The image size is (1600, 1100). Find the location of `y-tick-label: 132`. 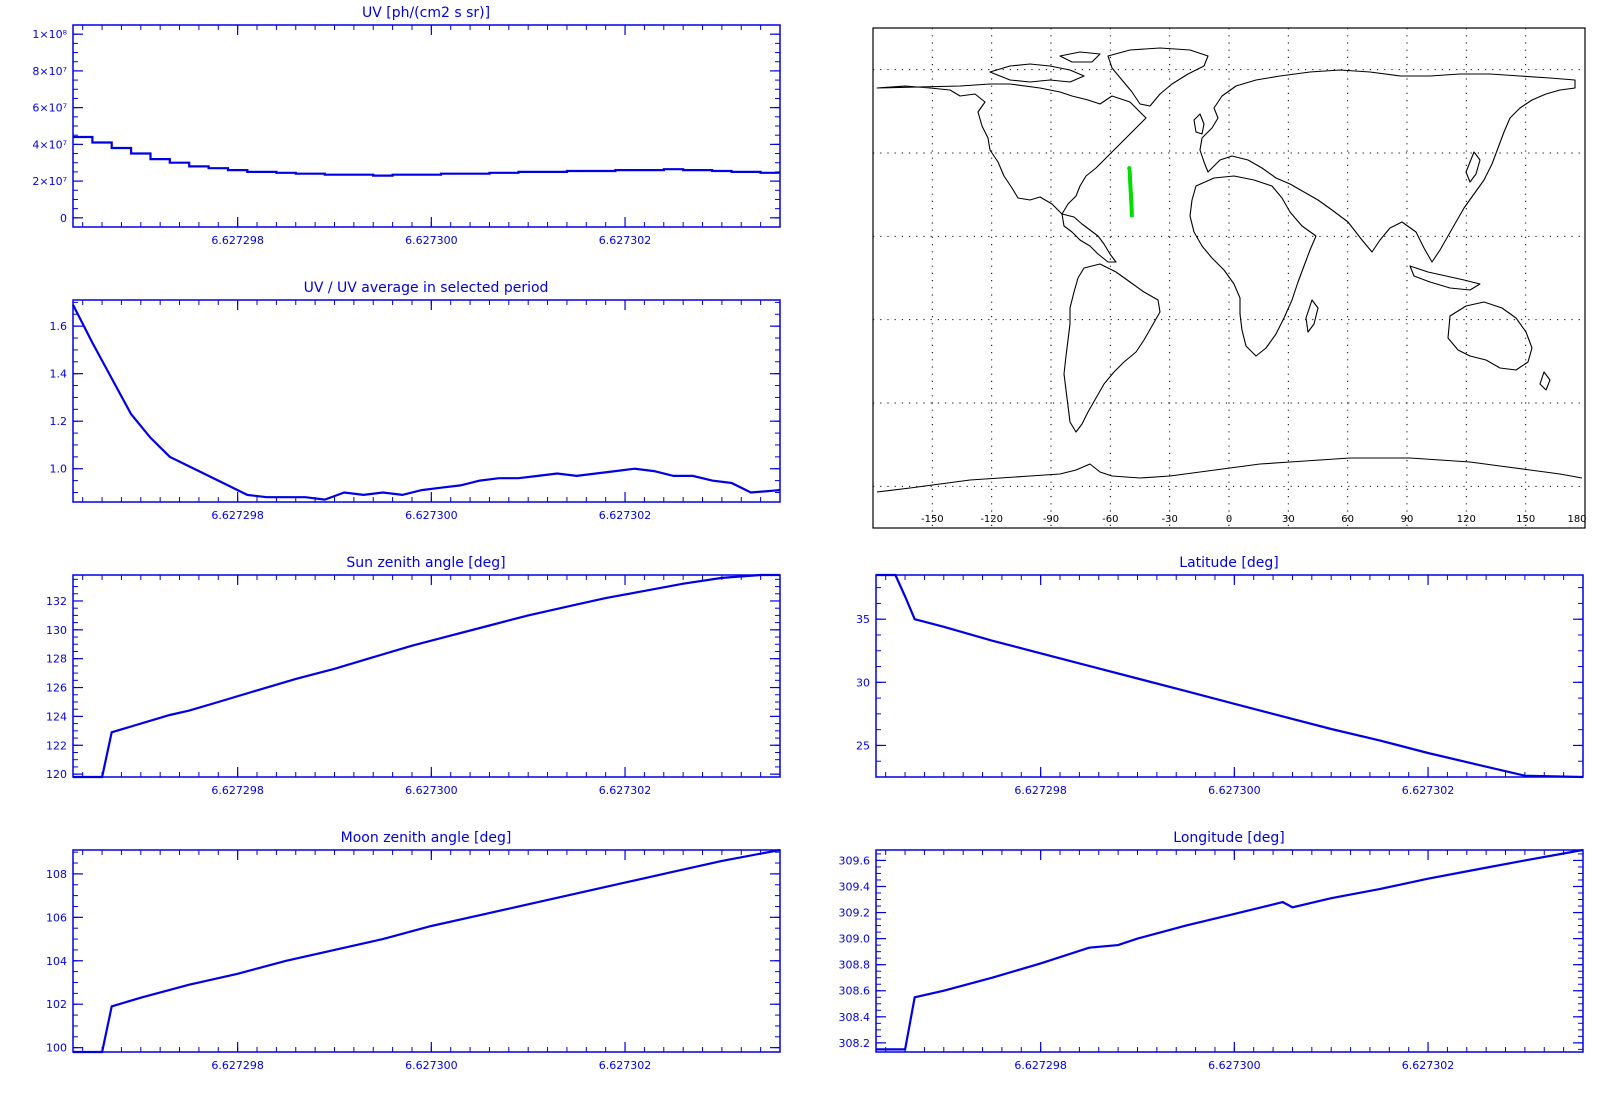

y-tick-label: 132 is located at coordinates (56, 601).